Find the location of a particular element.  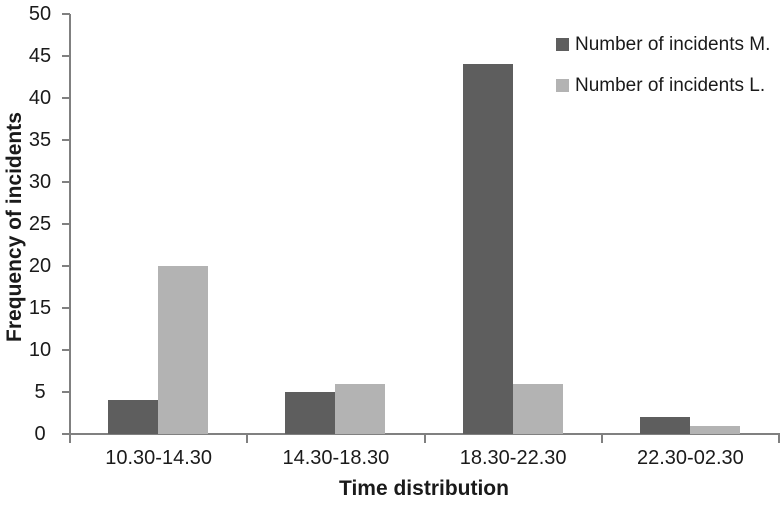

x-tick-label: 22.30-02.30 is located at coordinates (690, 458).